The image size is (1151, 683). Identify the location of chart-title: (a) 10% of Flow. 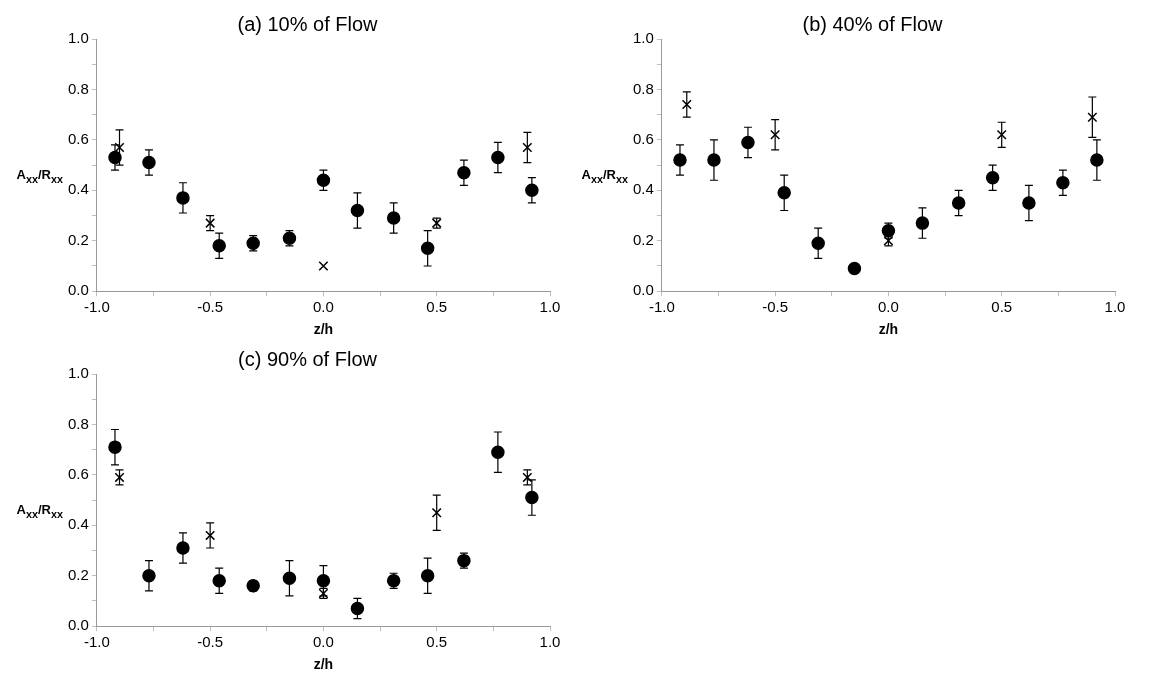
(308, 23).